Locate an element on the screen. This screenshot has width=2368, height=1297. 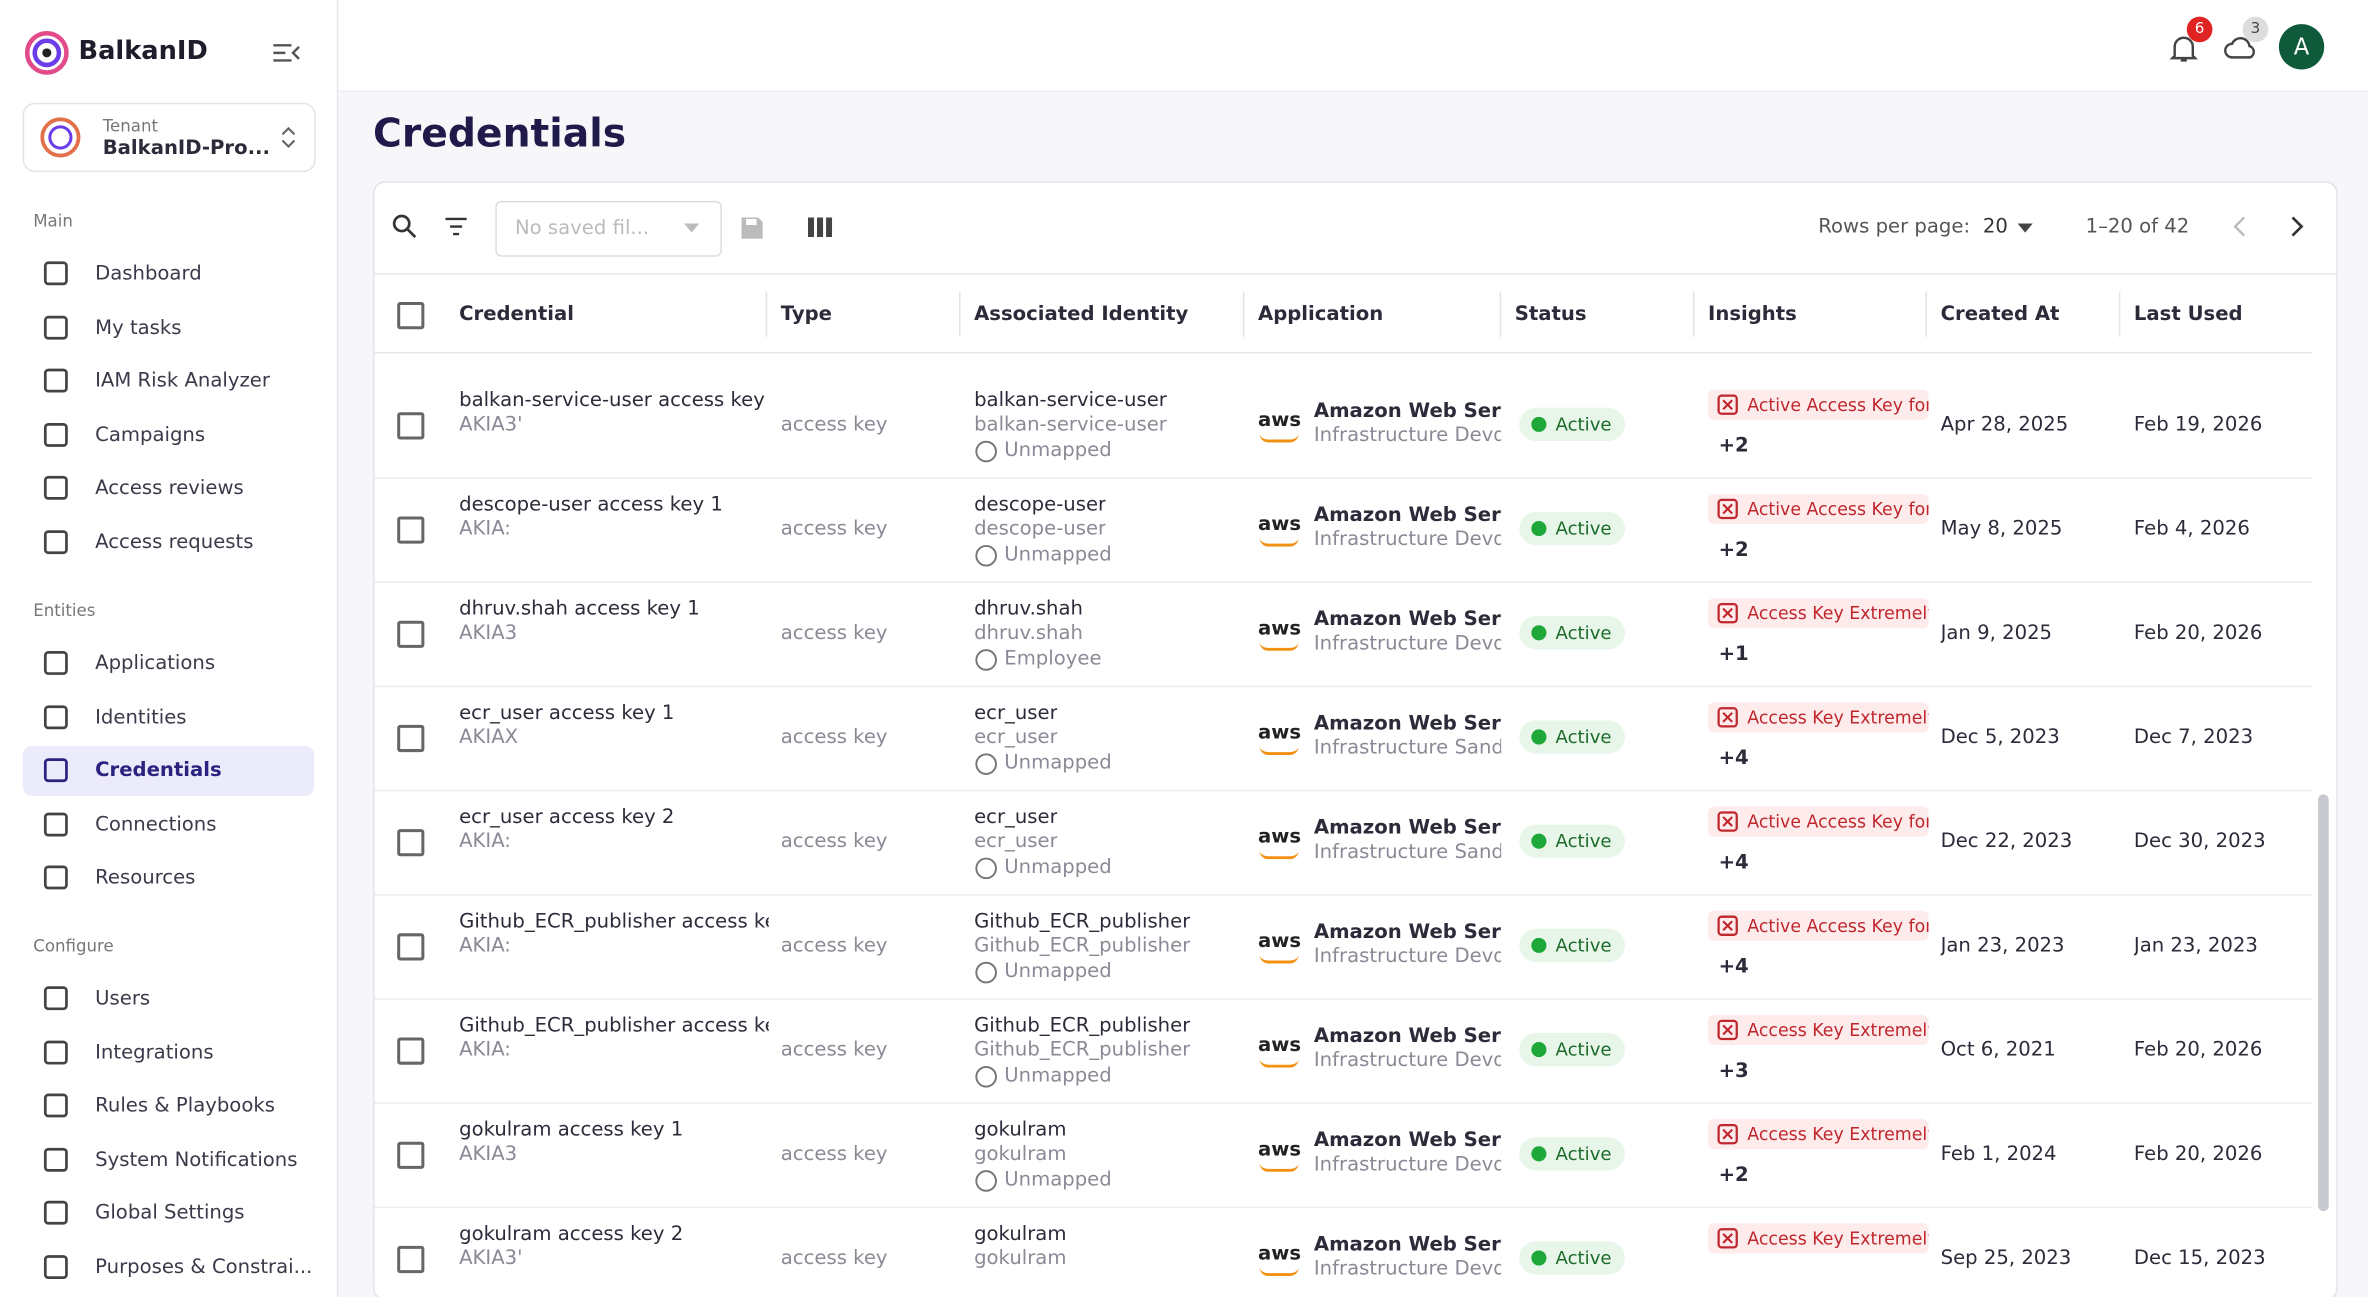
nav-item: My tasks is located at coordinates (168, 328).